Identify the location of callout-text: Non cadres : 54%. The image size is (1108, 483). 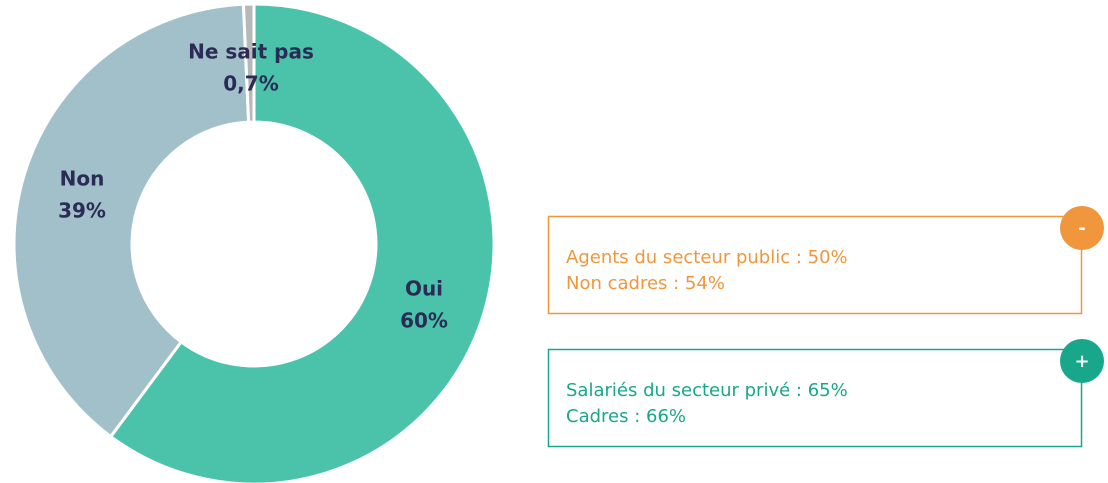
(645, 283).